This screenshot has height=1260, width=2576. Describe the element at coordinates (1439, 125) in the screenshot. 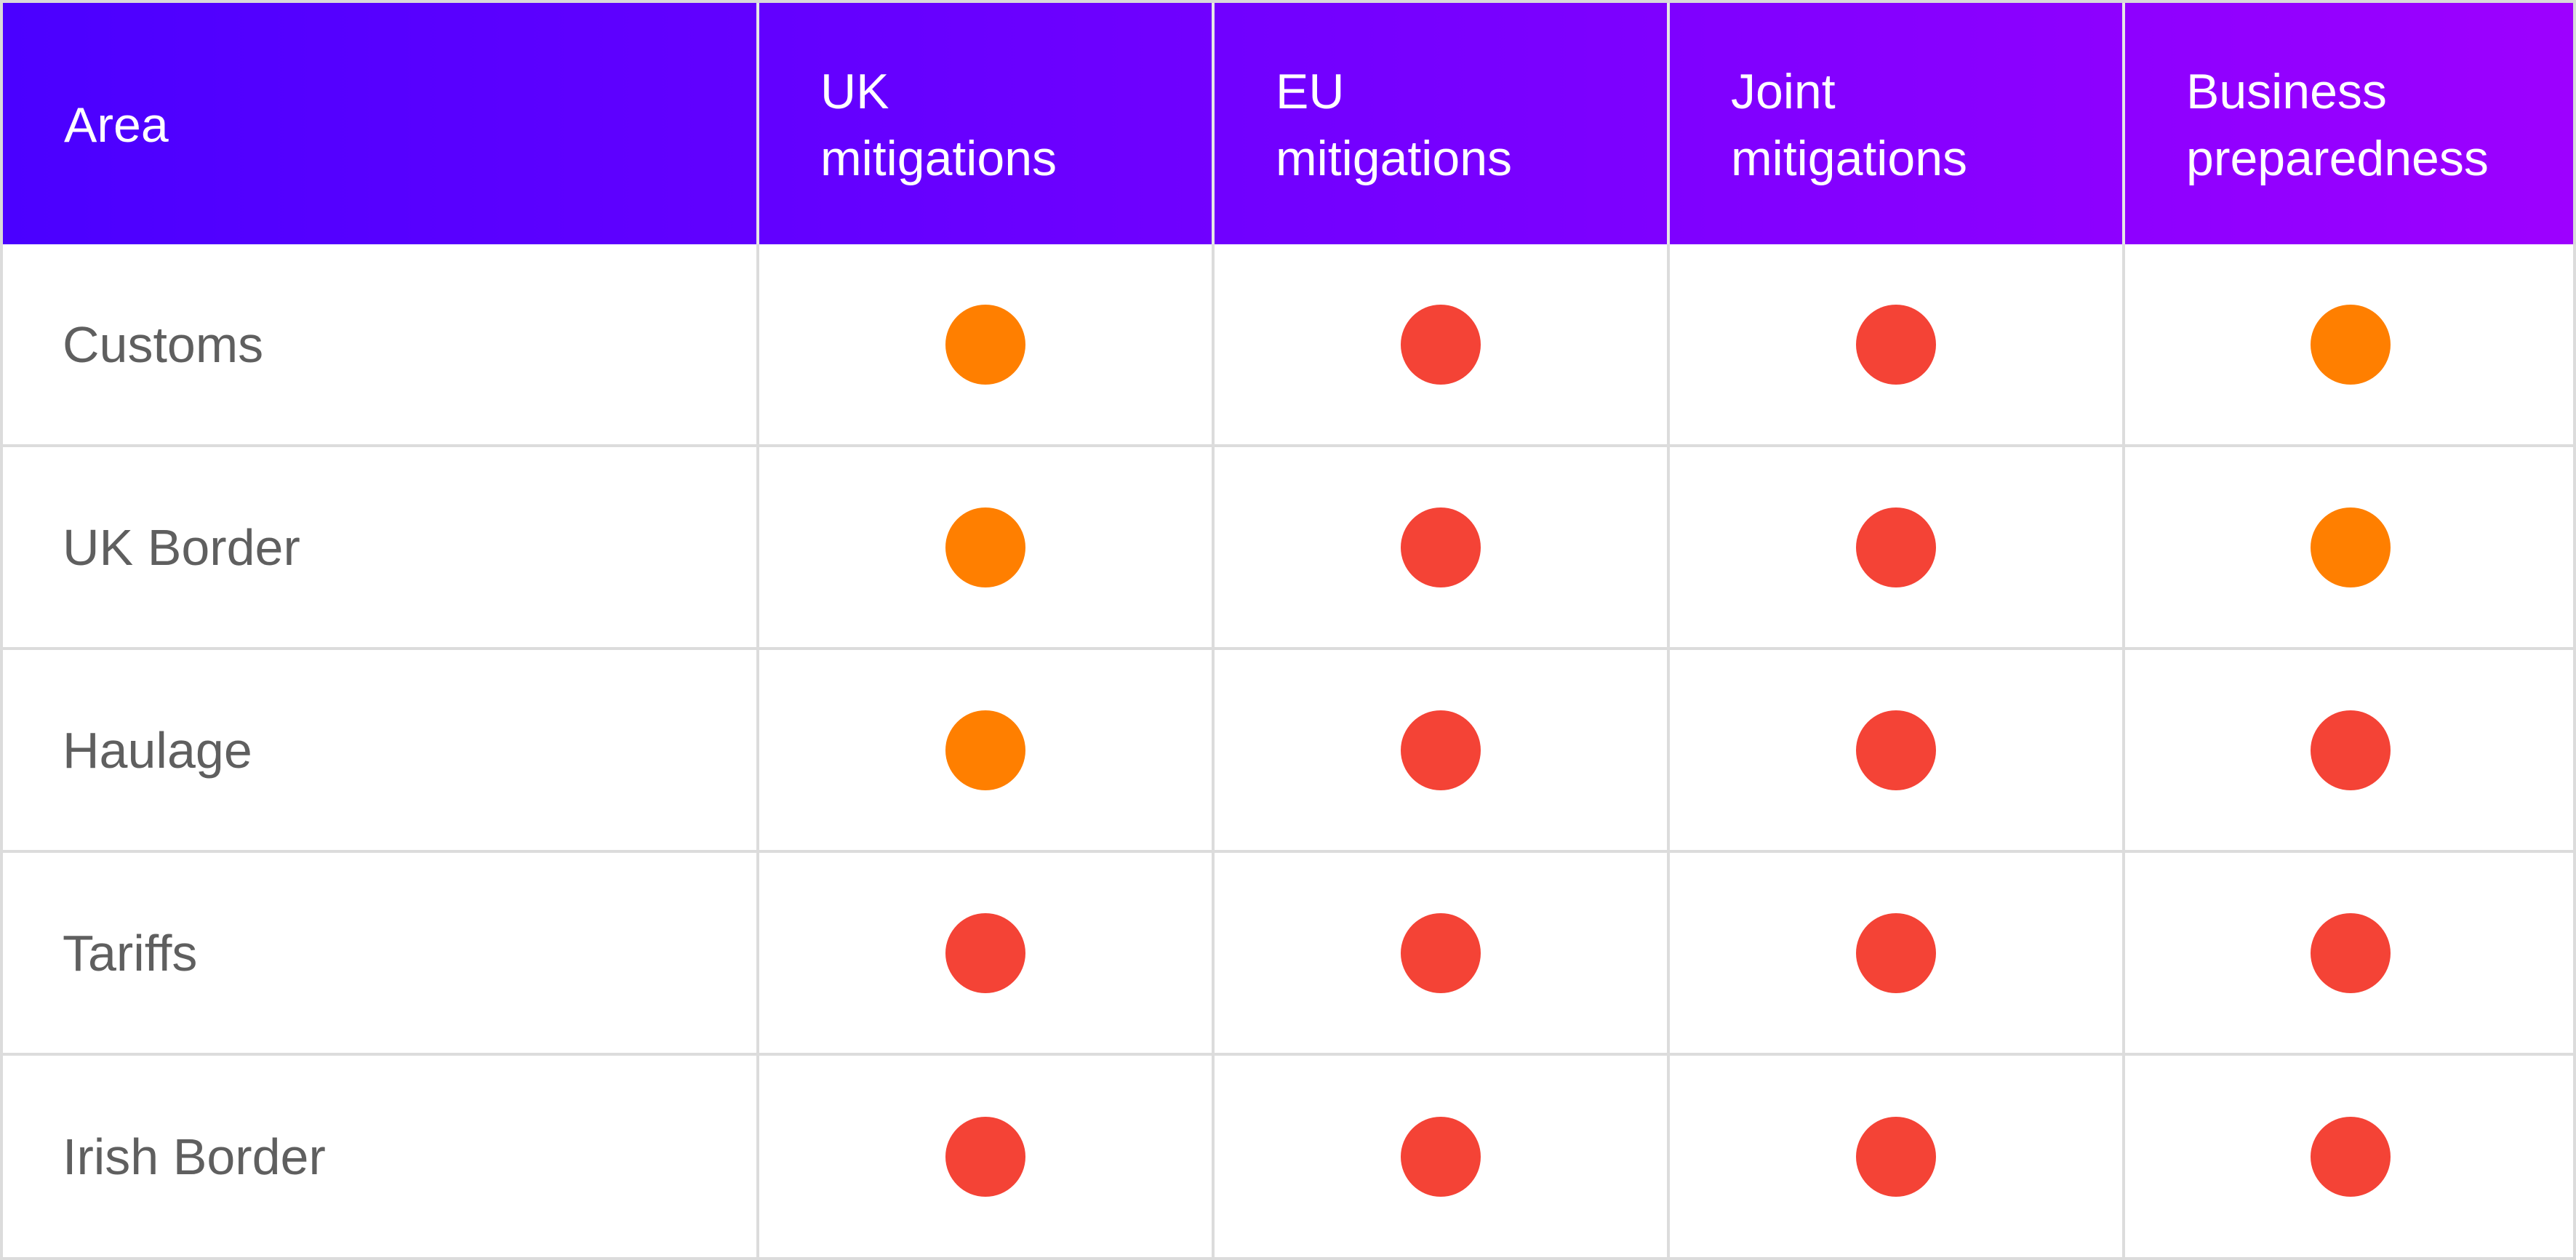

I see `header-eu-mitigations: EU mitigations` at that location.